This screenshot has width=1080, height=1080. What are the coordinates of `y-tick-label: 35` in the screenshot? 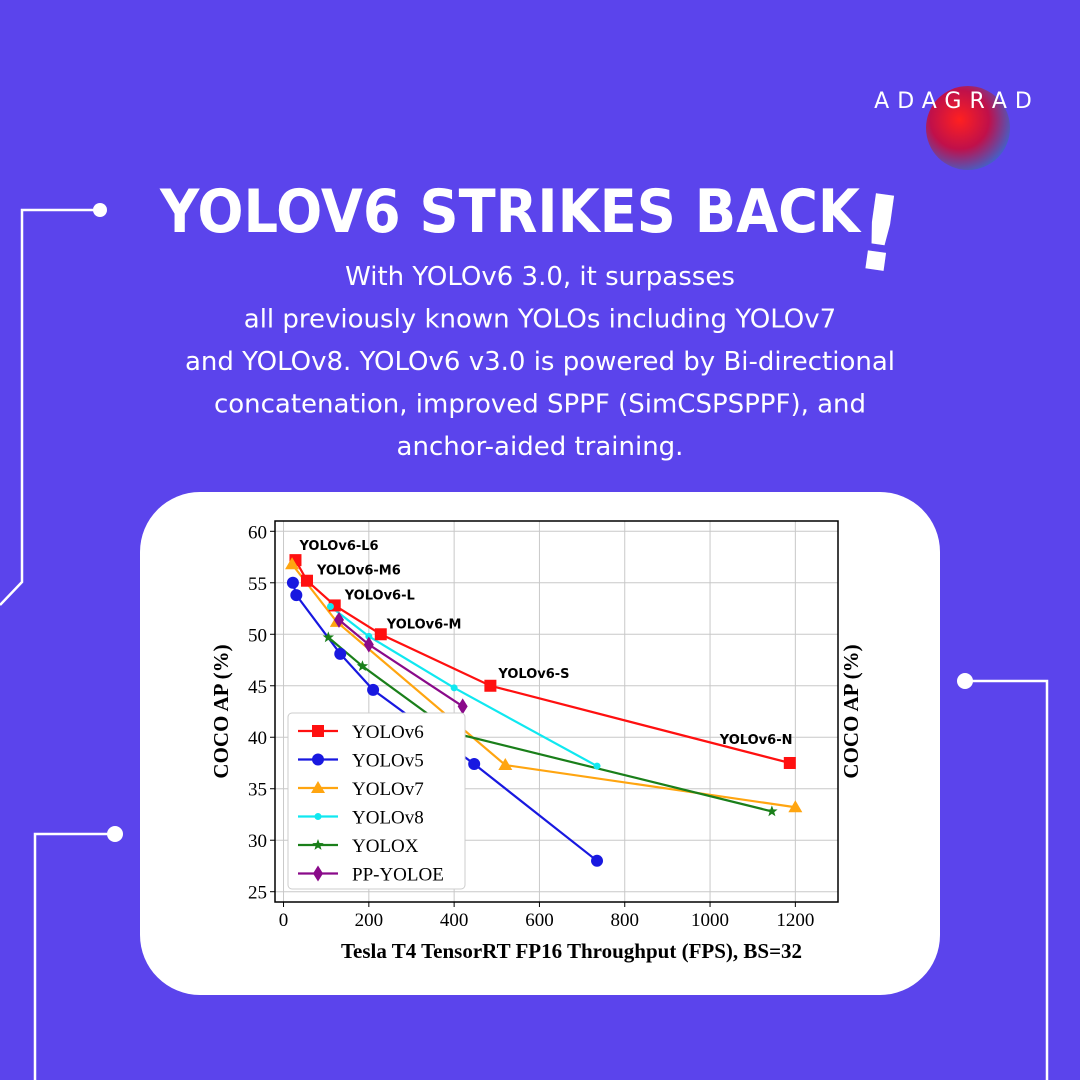 It's located at (257, 790).